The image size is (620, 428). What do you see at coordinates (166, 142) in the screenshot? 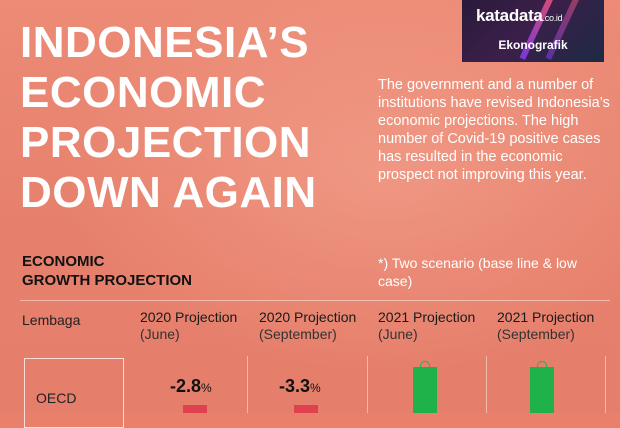
I see `headline-line: PROJECTION` at bounding box center [166, 142].